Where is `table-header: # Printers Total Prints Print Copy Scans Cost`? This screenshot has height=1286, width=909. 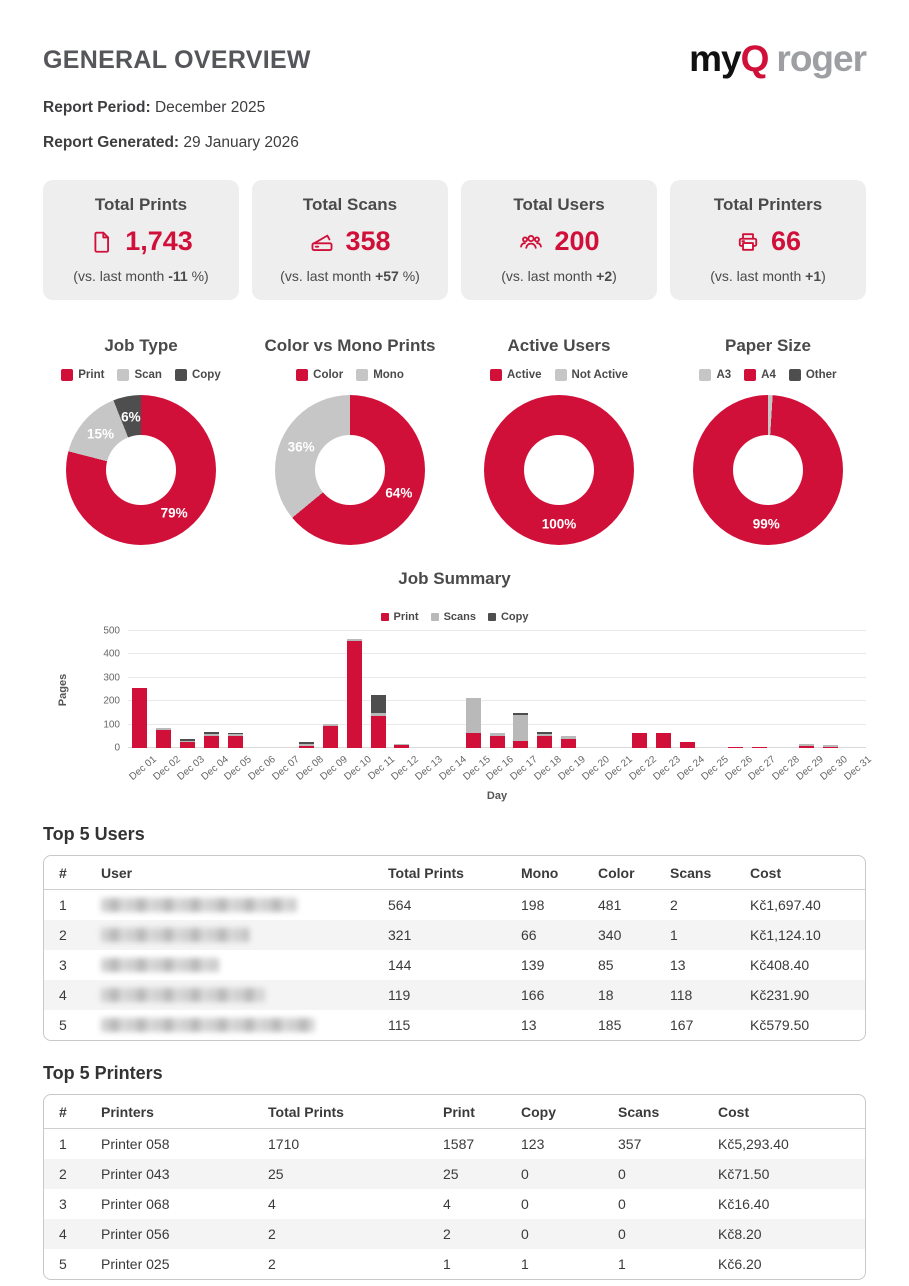 table-header: # Printers Total Prints Print Copy Scans Cost is located at coordinates (454, 1112).